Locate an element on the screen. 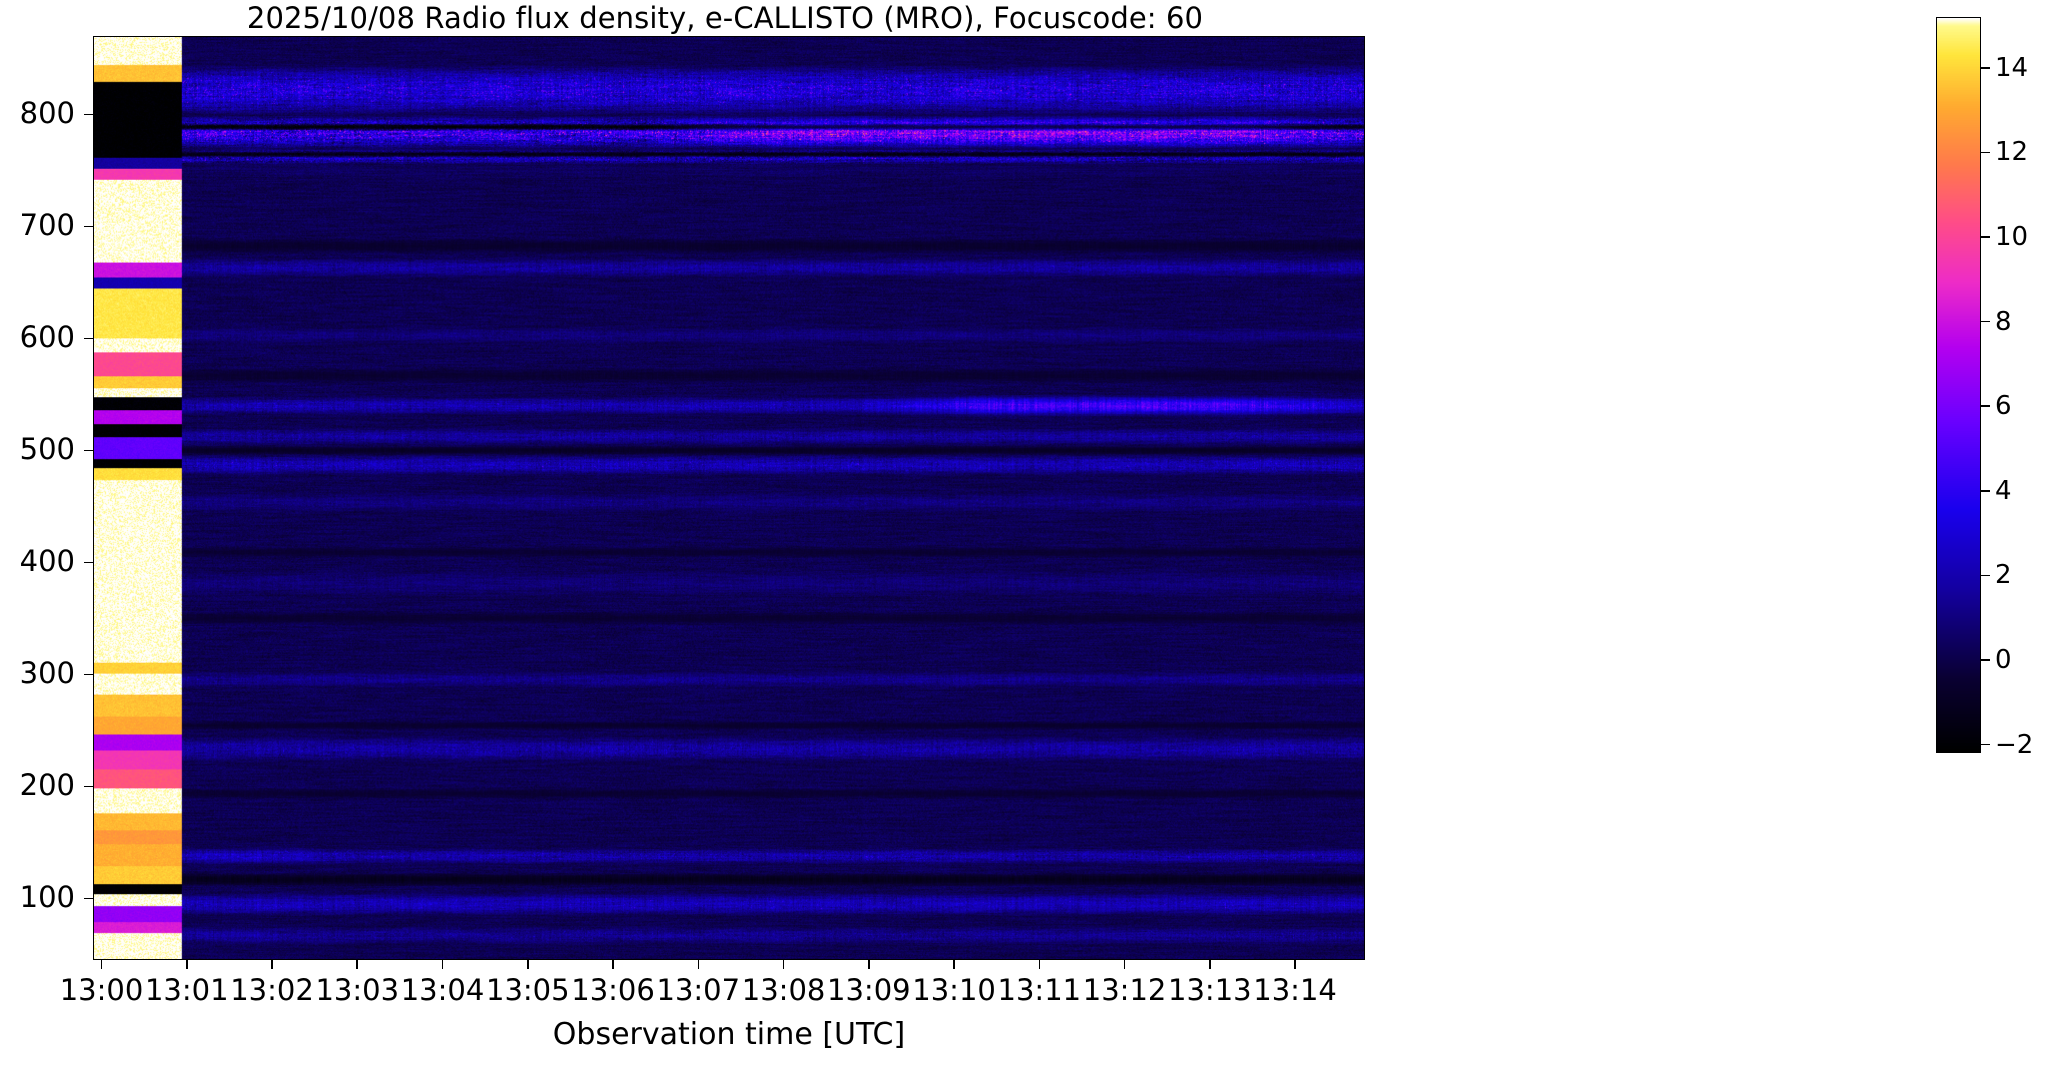  y-tick-label: 400 is located at coordinates (47, 561).